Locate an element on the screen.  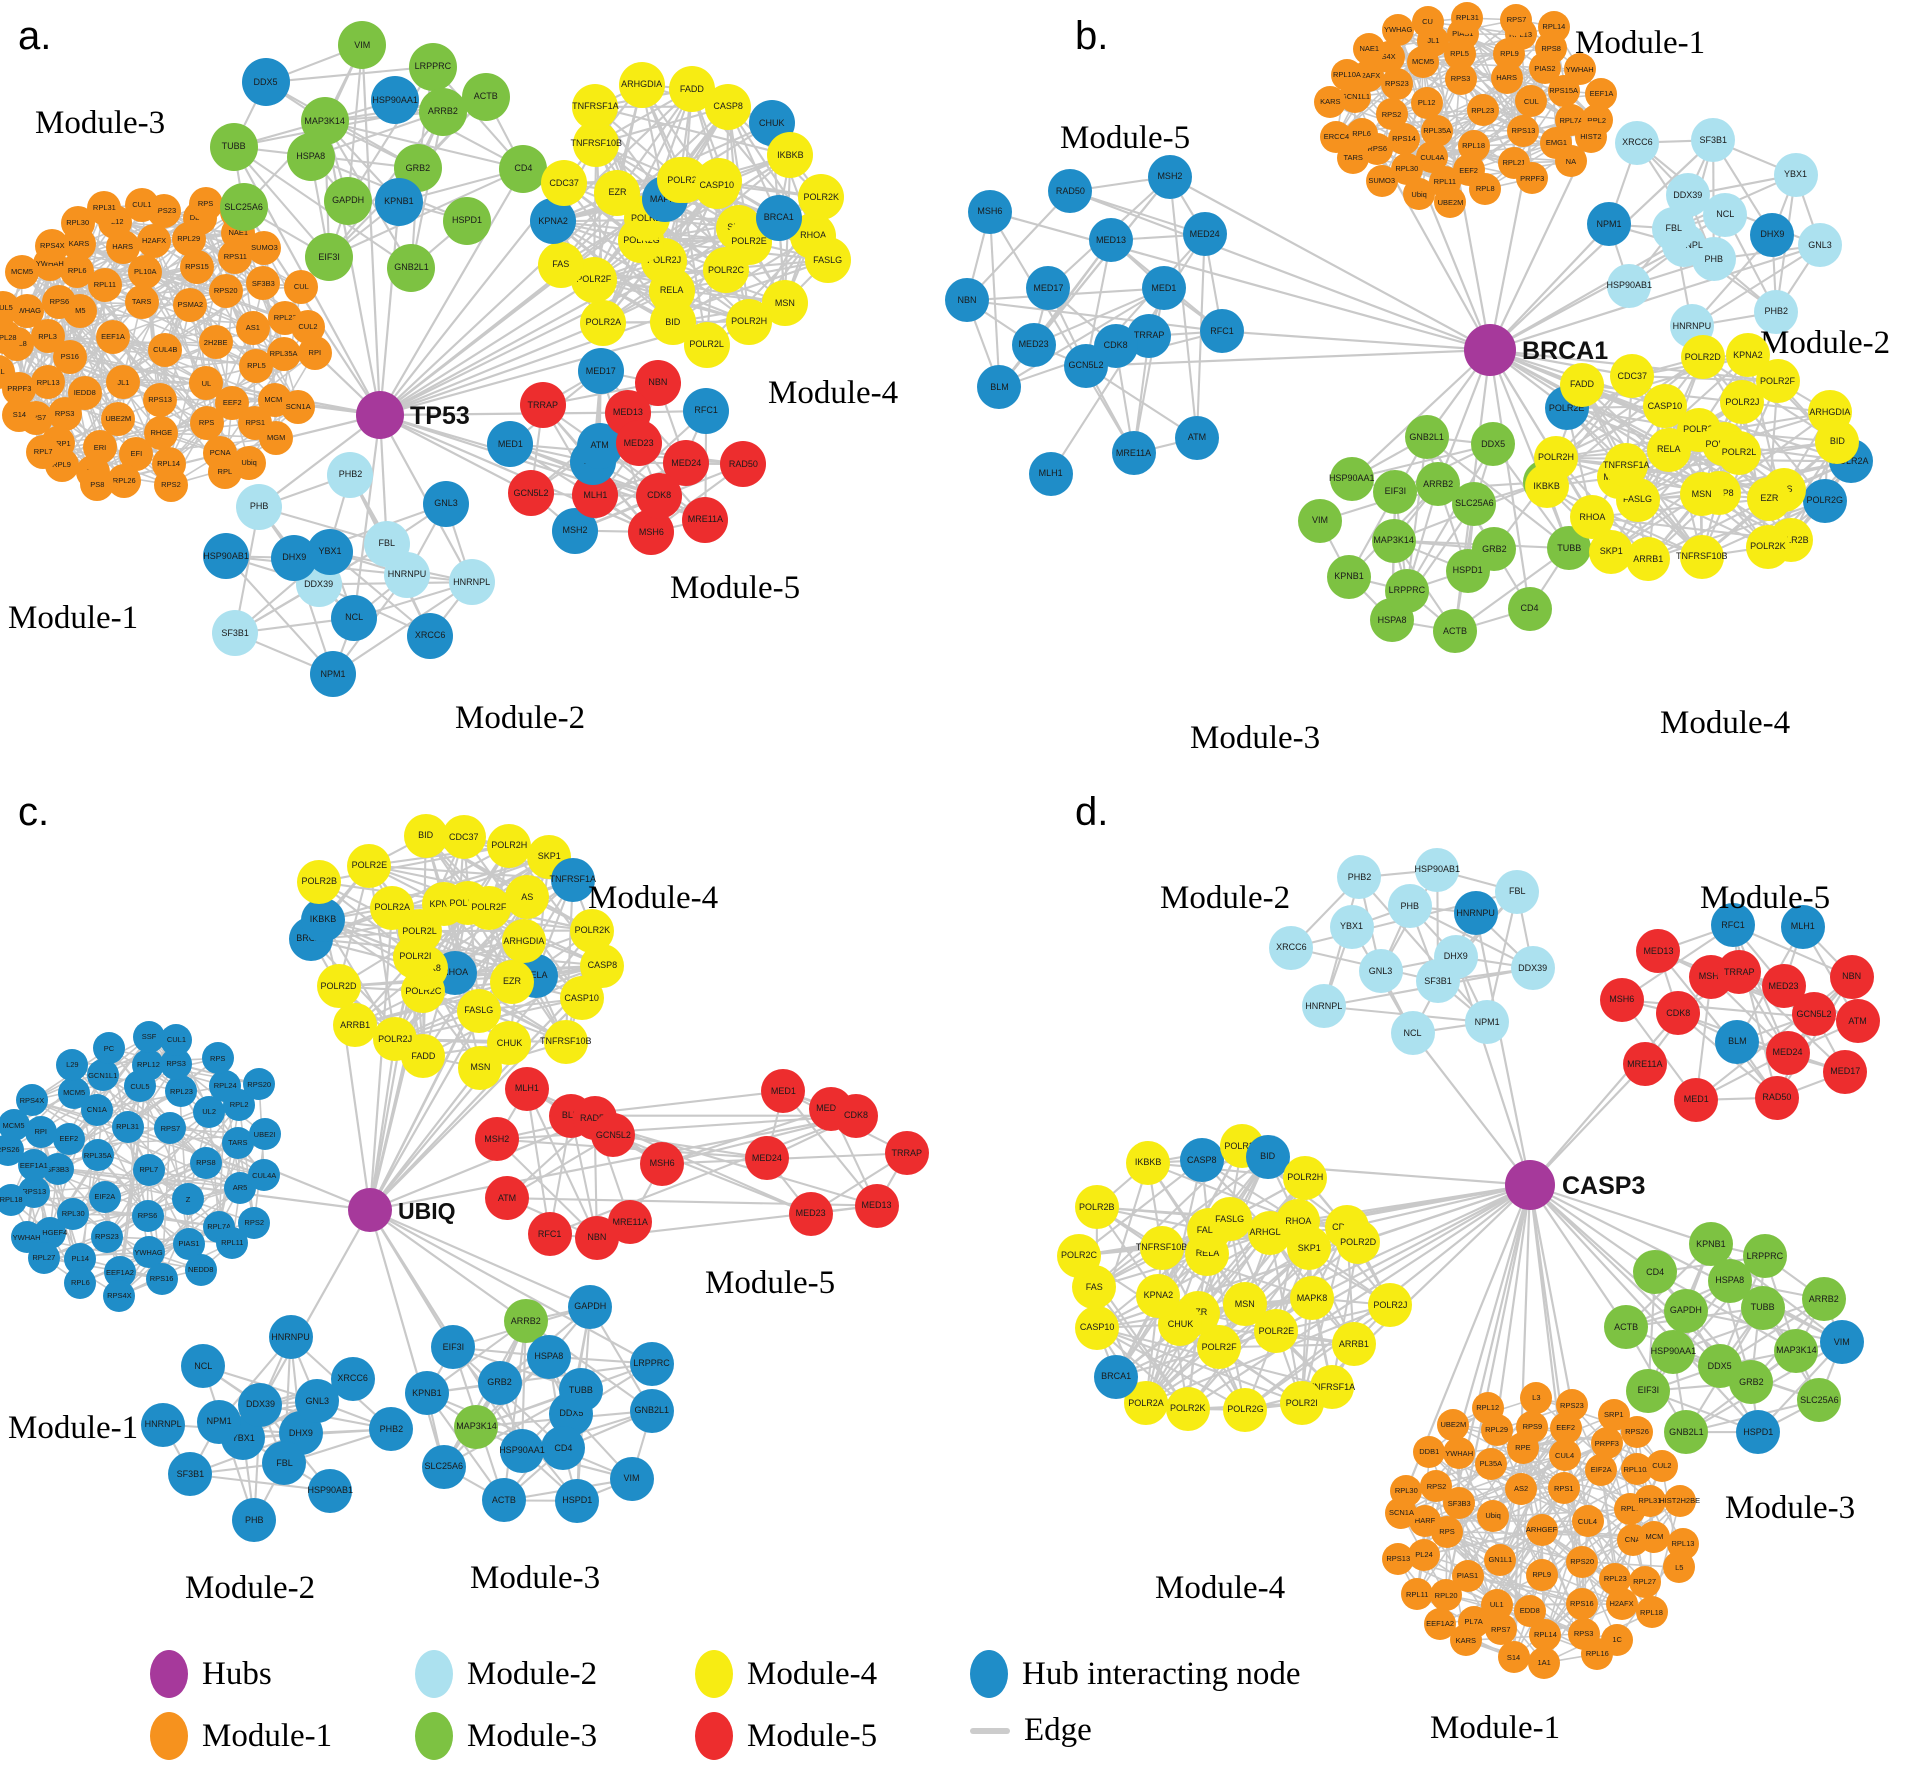
node-d-module-4-29: FASLG is located at coordinates (1229, 1219).